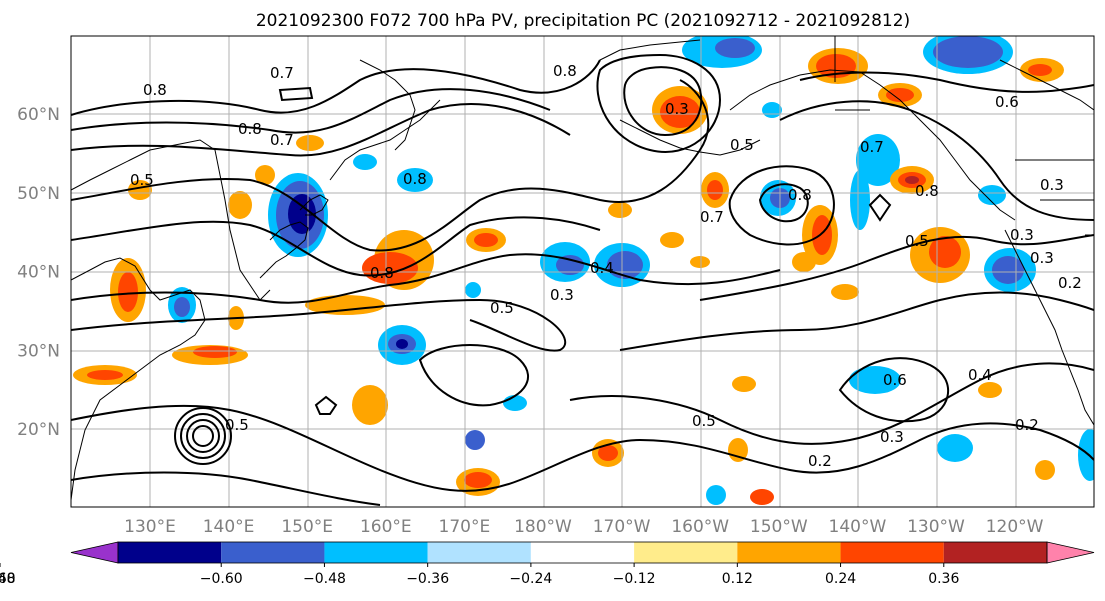 This screenshot has width=1105, height=601. What do you see at coordinates (1070, 552) in the screenshot?
I see `colorbar-extend-high` at bounding box center [1070, 552].